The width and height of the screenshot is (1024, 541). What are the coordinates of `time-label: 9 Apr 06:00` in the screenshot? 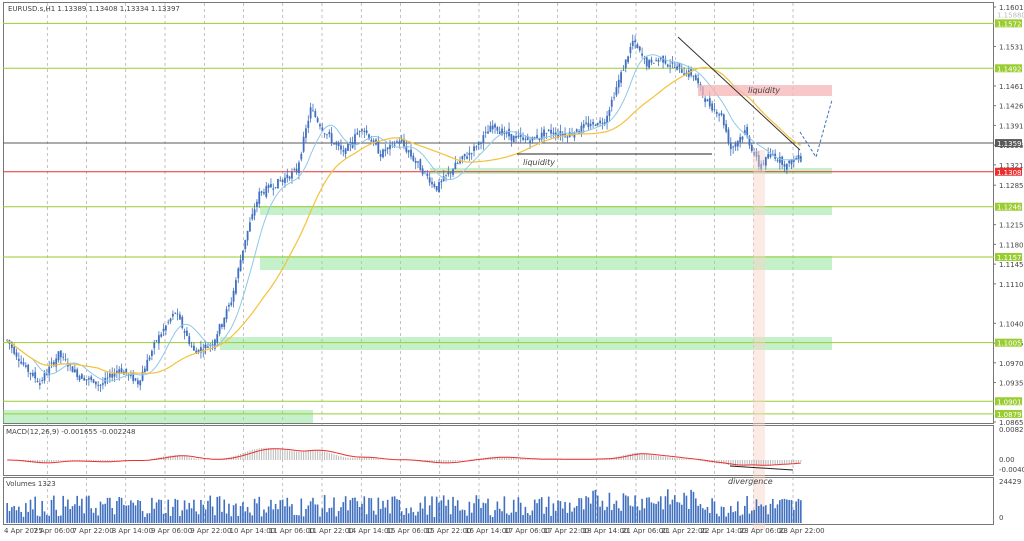 It's located at (171, 531).